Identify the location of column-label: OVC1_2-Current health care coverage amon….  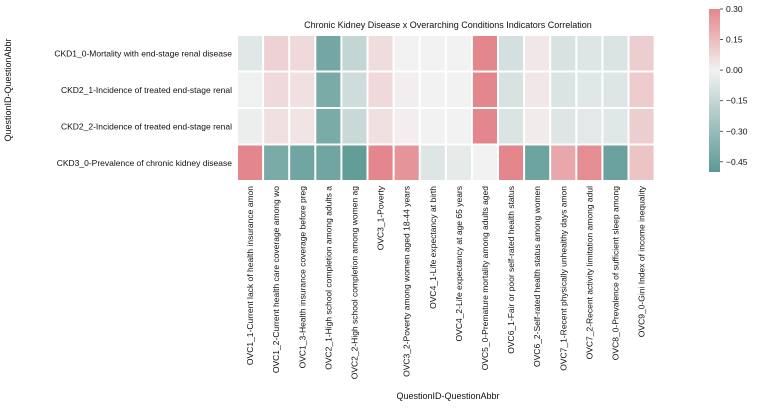
(276, 279).